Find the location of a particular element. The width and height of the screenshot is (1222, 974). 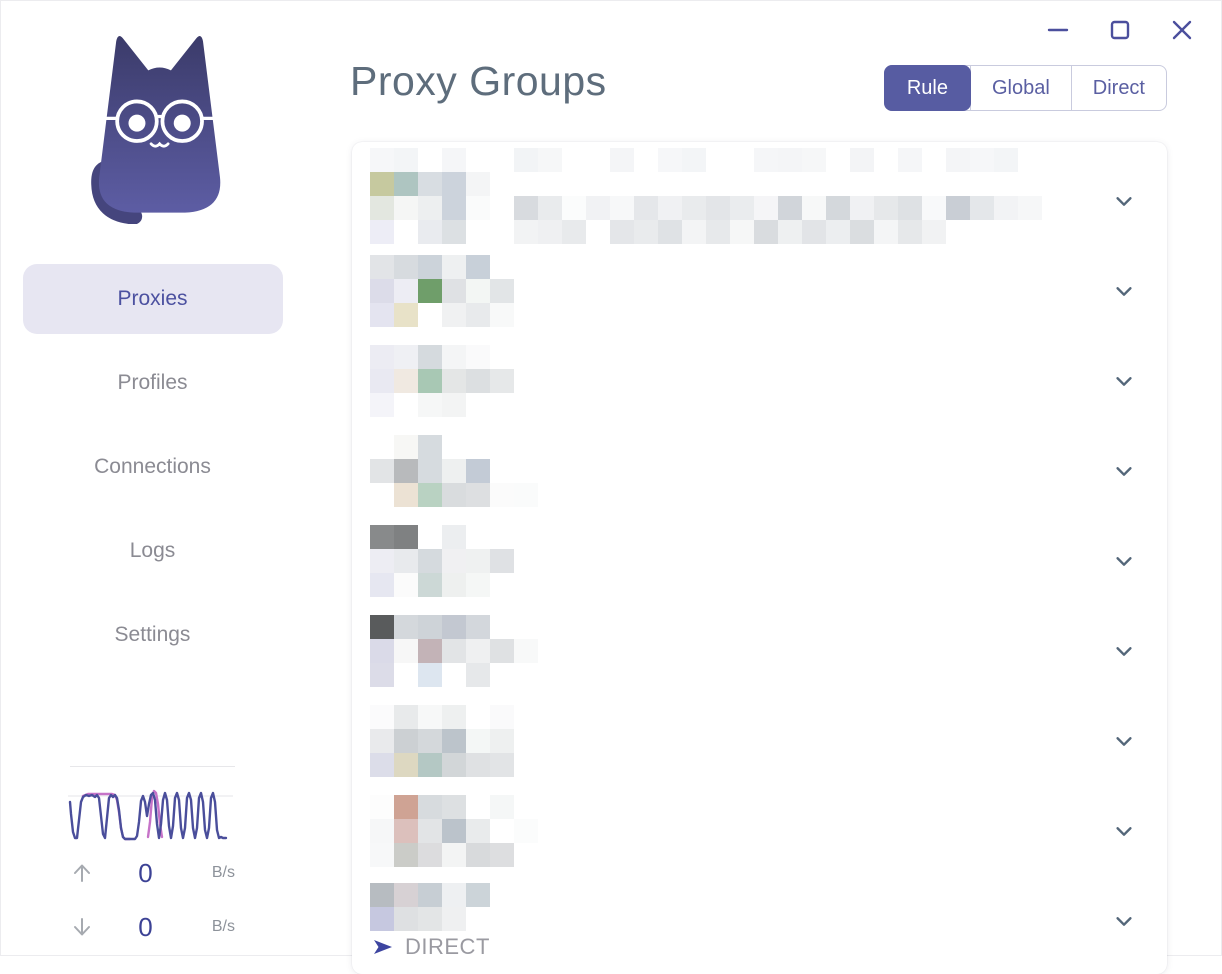

download-speed-unit: B/s is located at coordinates (223, 926).